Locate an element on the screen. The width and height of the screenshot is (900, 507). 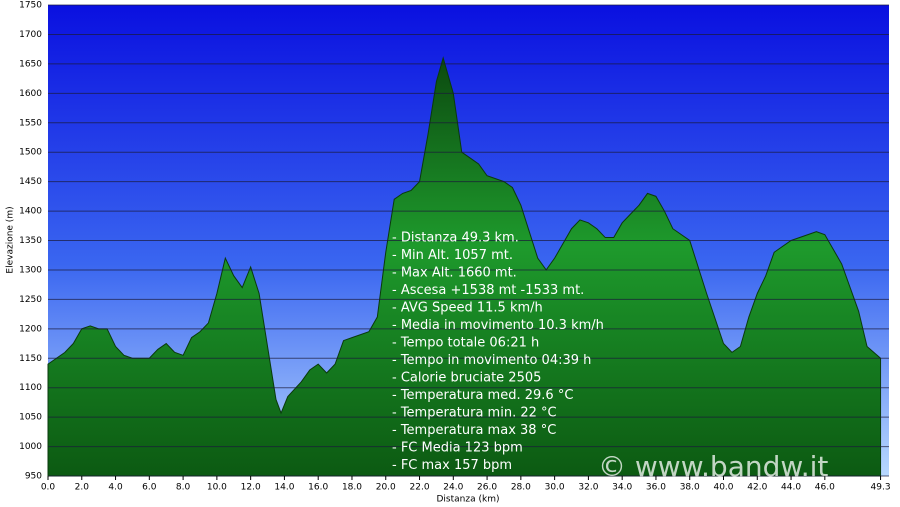
x-tick-label: 26.0 is located at coordinates (487, 488).